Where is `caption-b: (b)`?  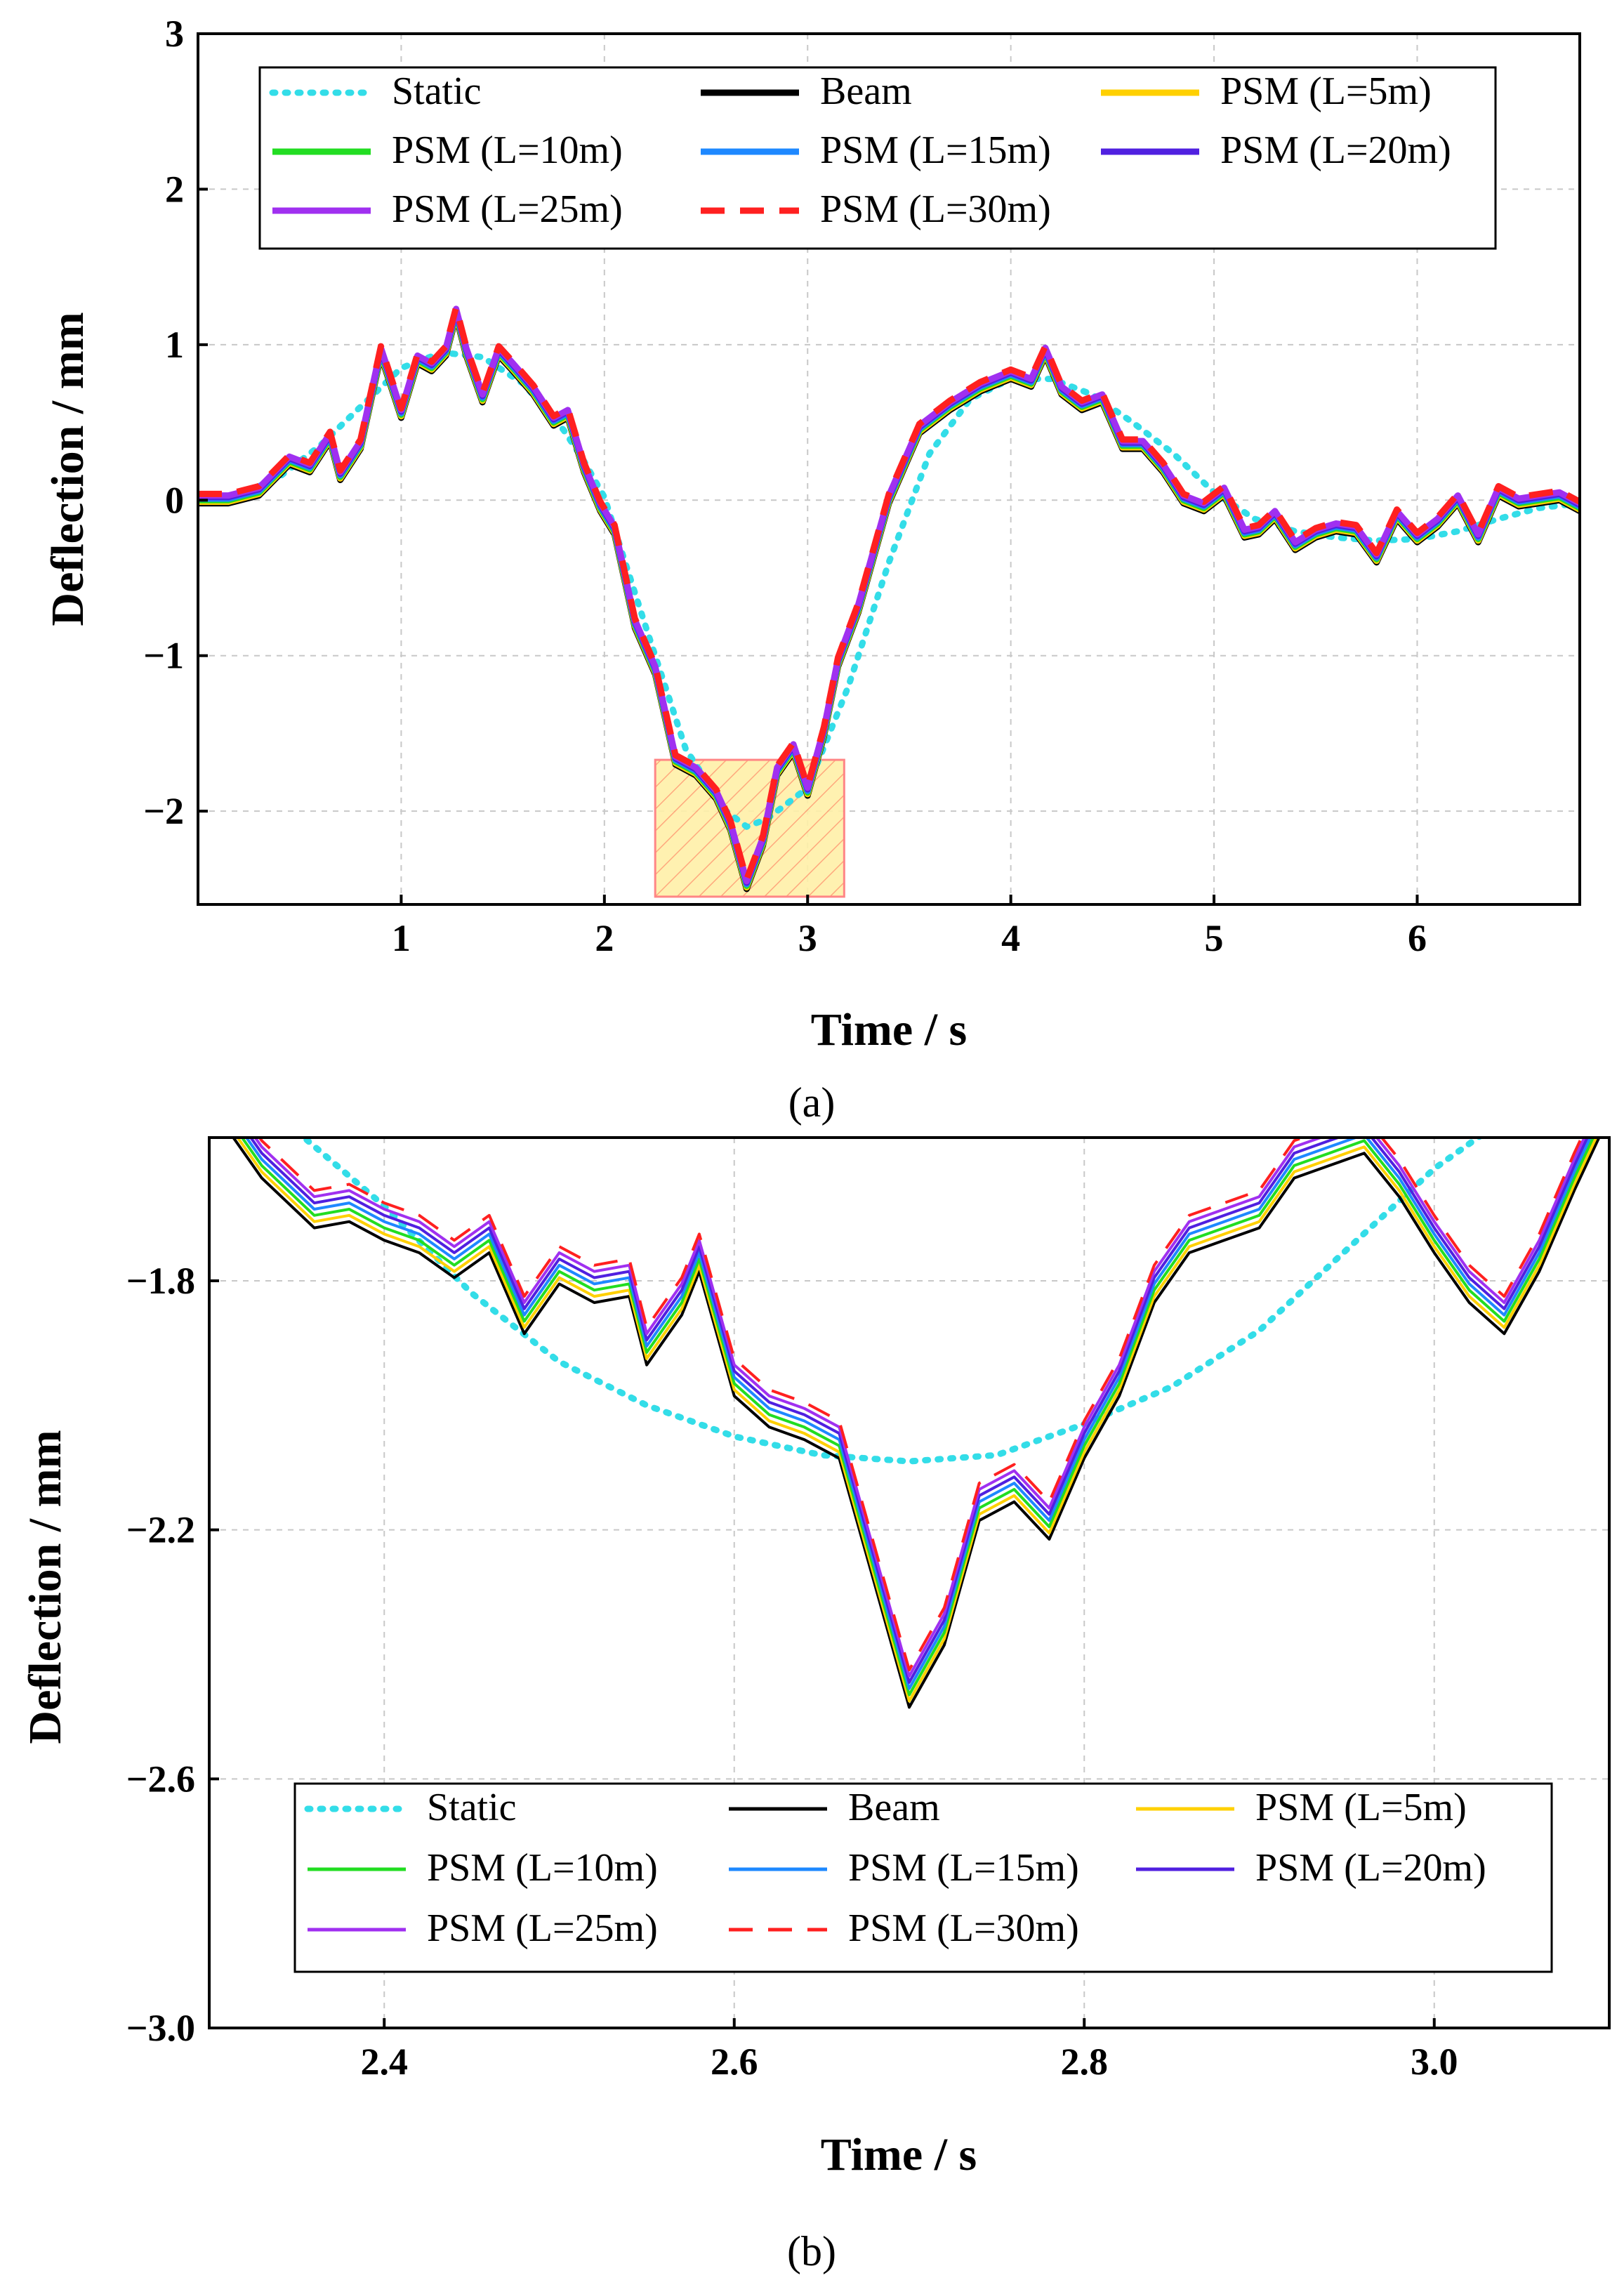
caption-b: (b) is located at coordinates (811, 2251).